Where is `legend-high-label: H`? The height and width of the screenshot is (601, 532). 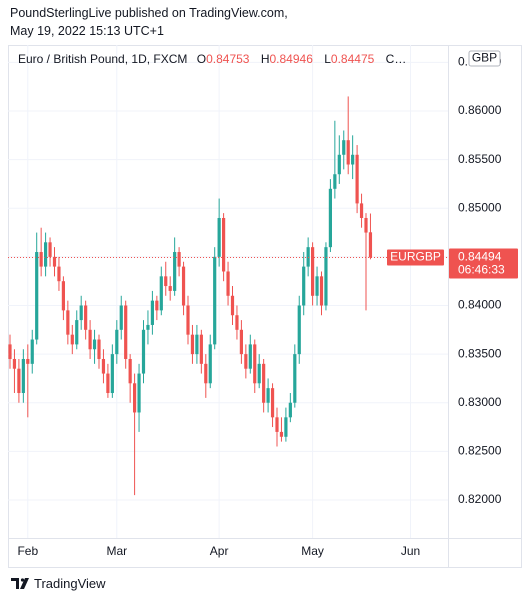 legend-high-label: H is located at coordinates (265, 59).